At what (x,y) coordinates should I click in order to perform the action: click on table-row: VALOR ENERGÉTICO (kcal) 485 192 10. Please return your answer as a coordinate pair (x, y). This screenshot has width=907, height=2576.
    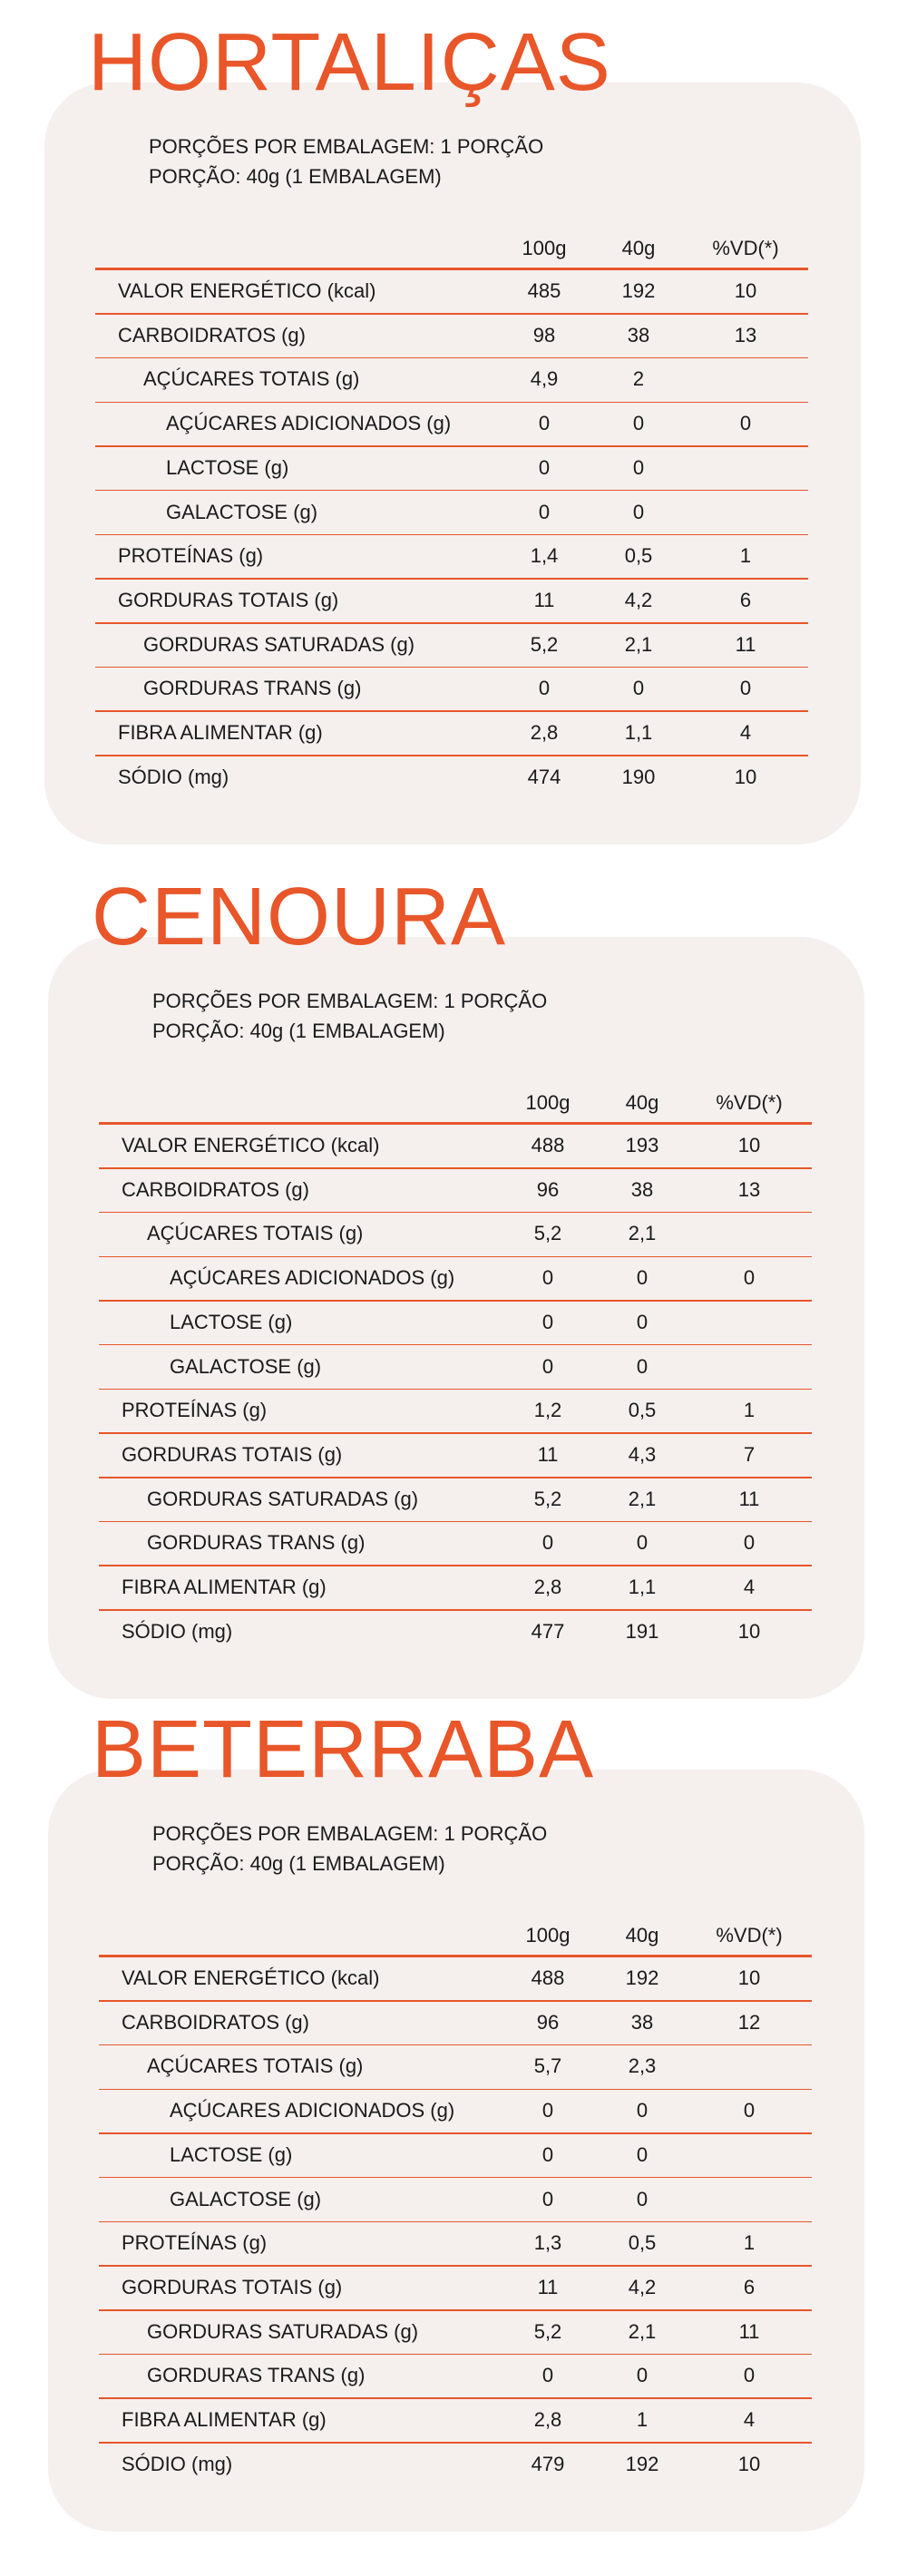
    Looking at the image, I should click on (452, 292).